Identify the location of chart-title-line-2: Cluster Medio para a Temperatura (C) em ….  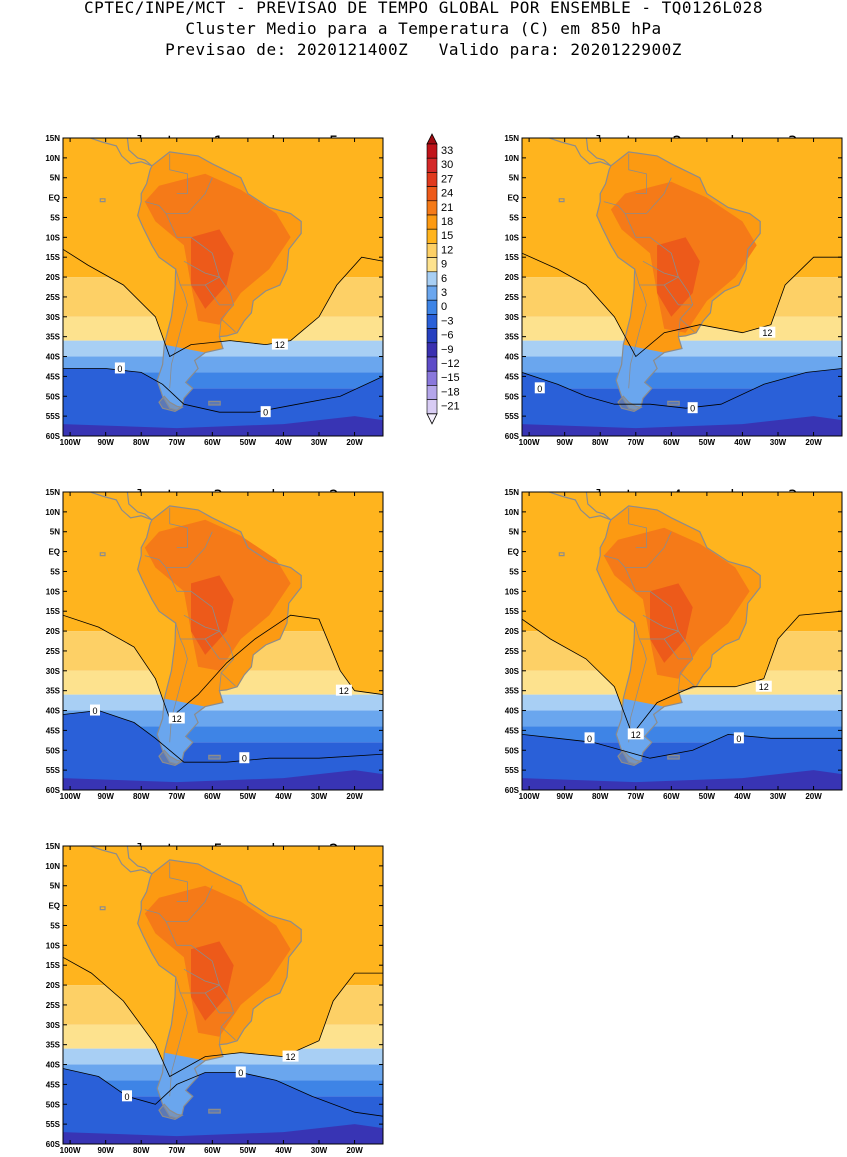
(423, 28).